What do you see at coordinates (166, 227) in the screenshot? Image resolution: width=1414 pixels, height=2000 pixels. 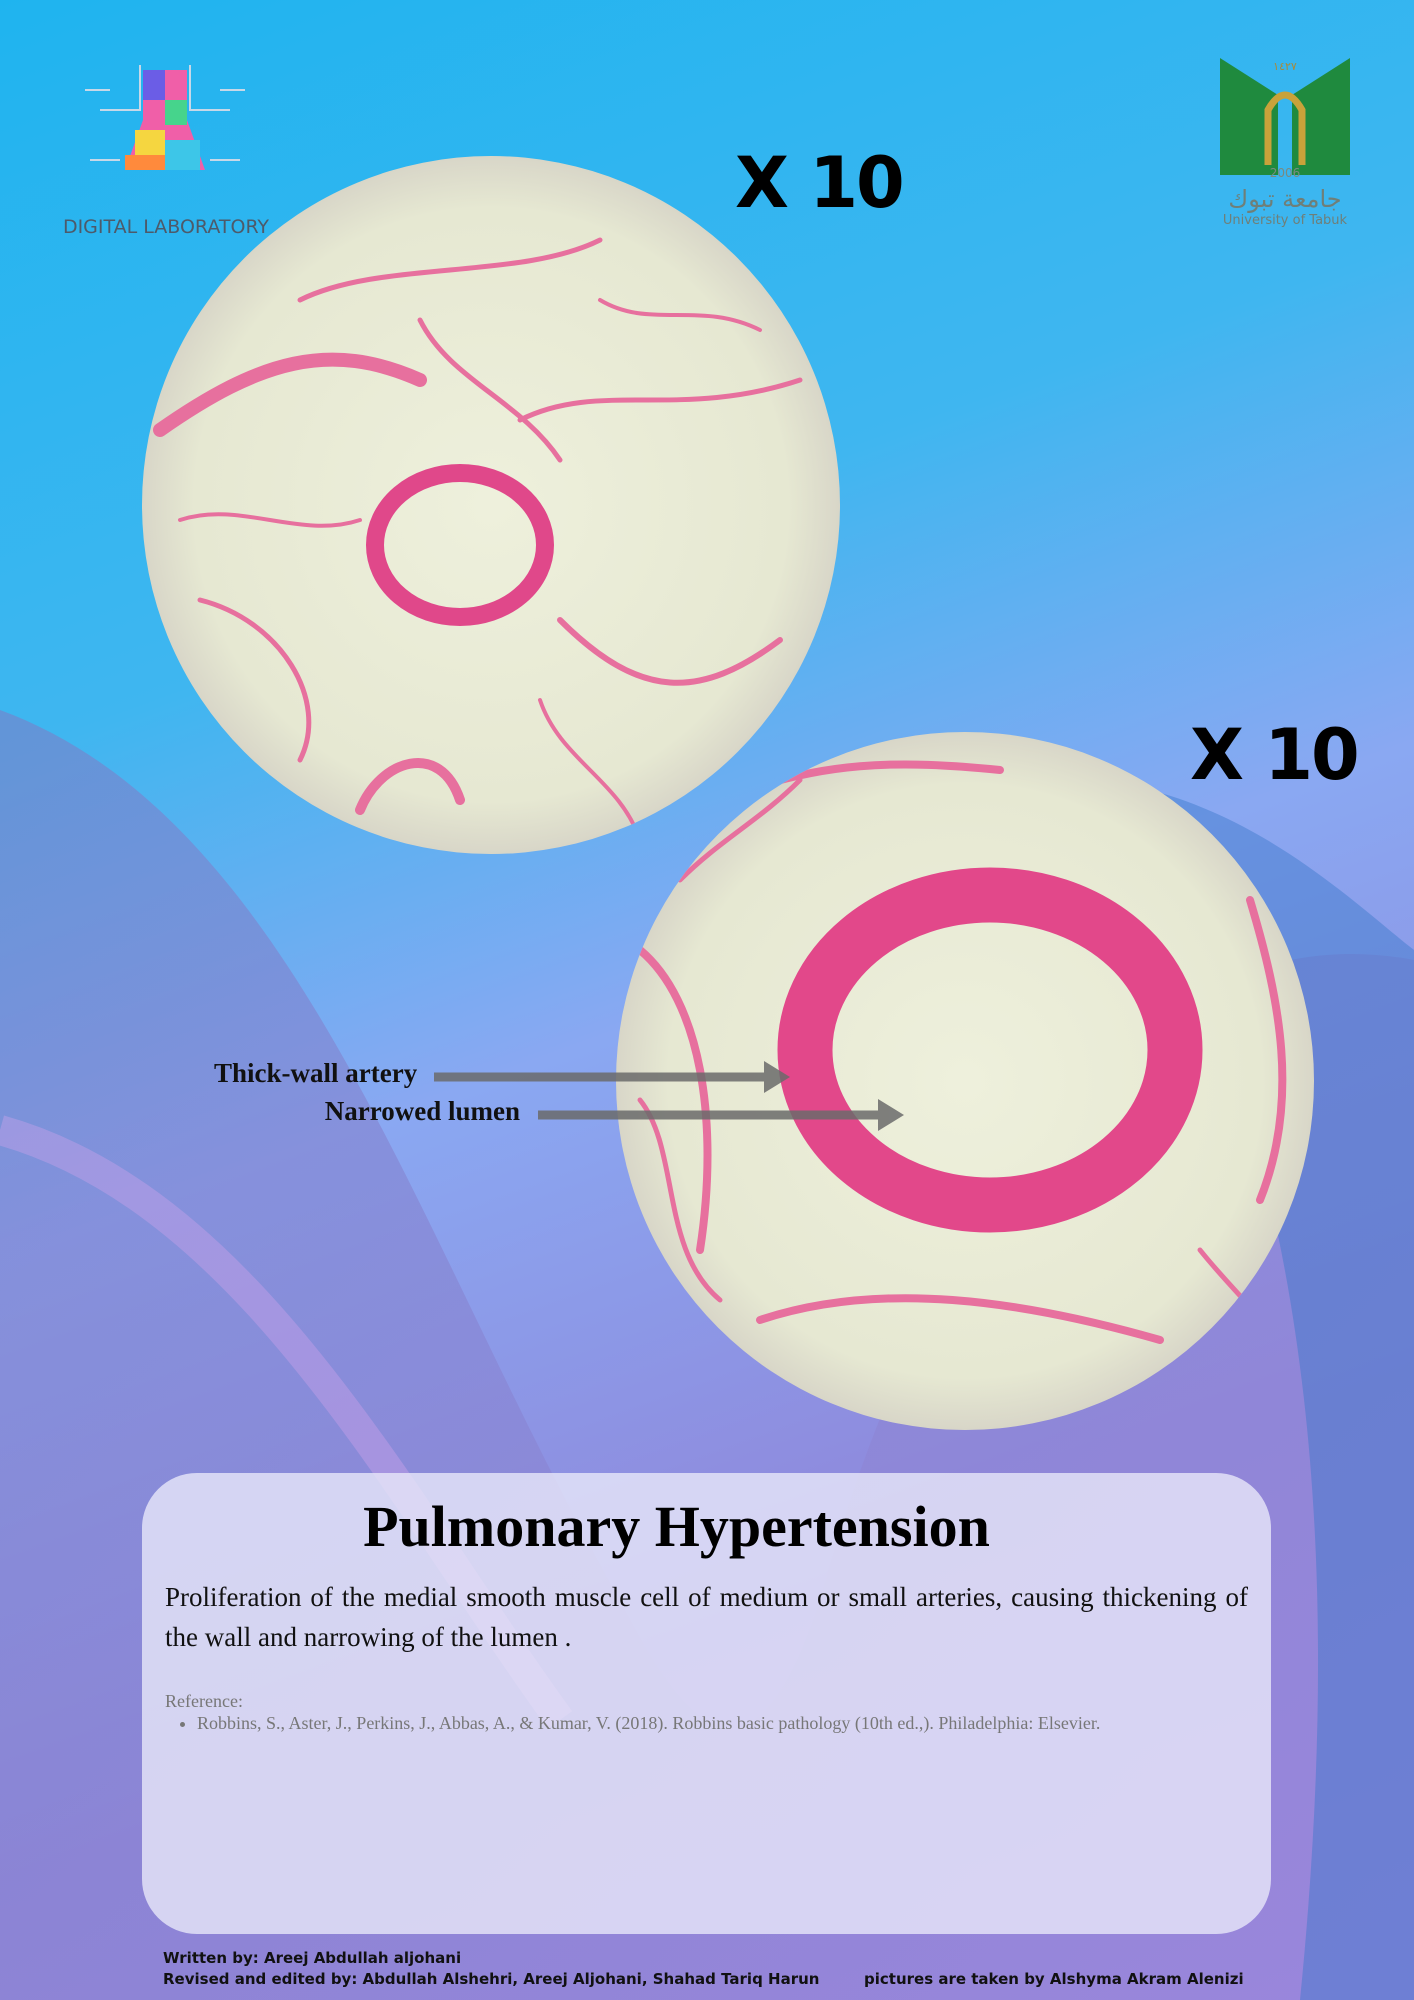 I see `lab-logo-text: DIGITAL LABORATORY` at bounding box center [166, 227].